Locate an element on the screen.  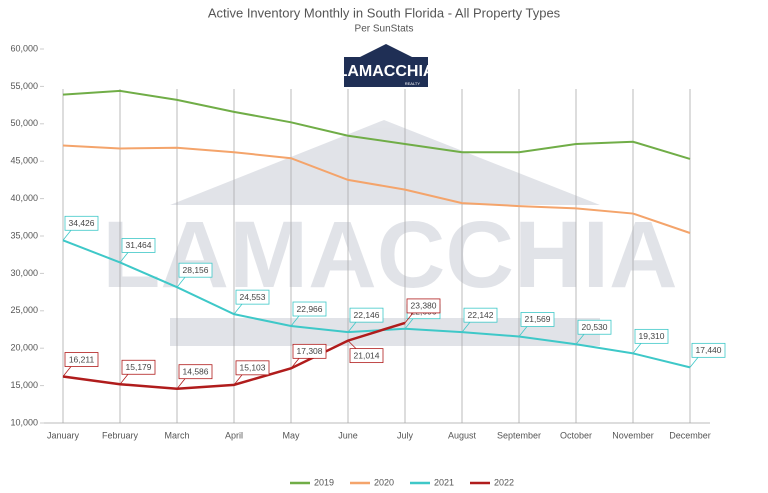
x-tick-label: September is located at coordinates (519, 435).